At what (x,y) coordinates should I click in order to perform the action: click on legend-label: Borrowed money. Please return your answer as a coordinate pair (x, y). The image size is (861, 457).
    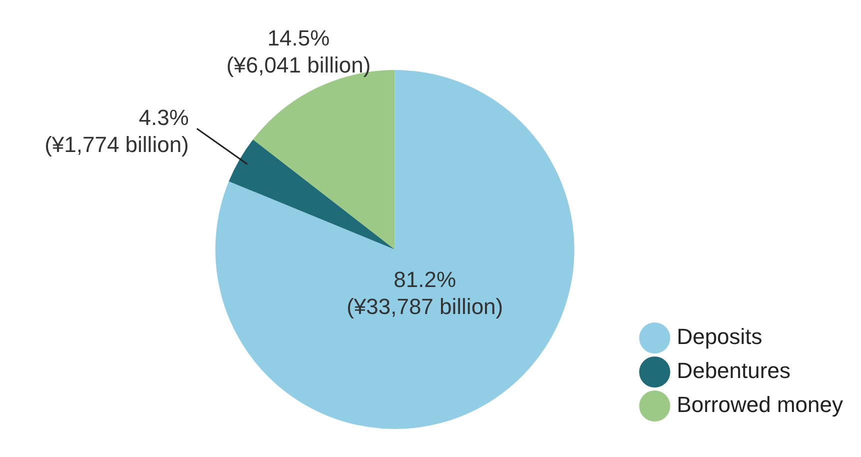
    Looking at the image, I should click on (760, 405).